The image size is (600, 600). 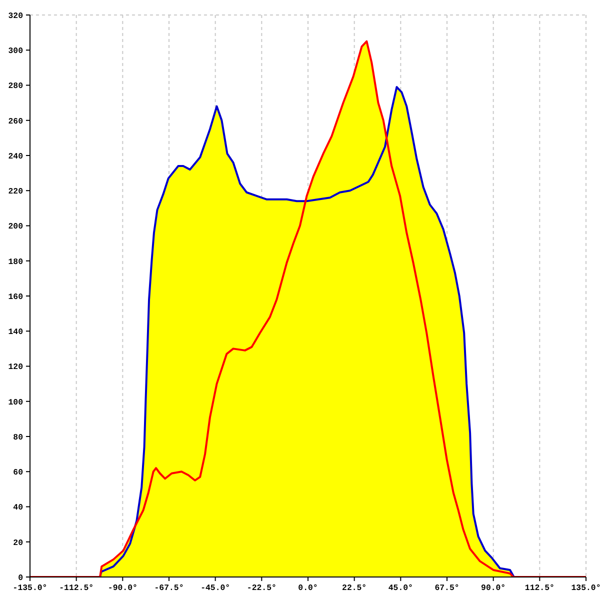 I want to click on x-tick-label: -135.0°, so click(x=30, y=588).